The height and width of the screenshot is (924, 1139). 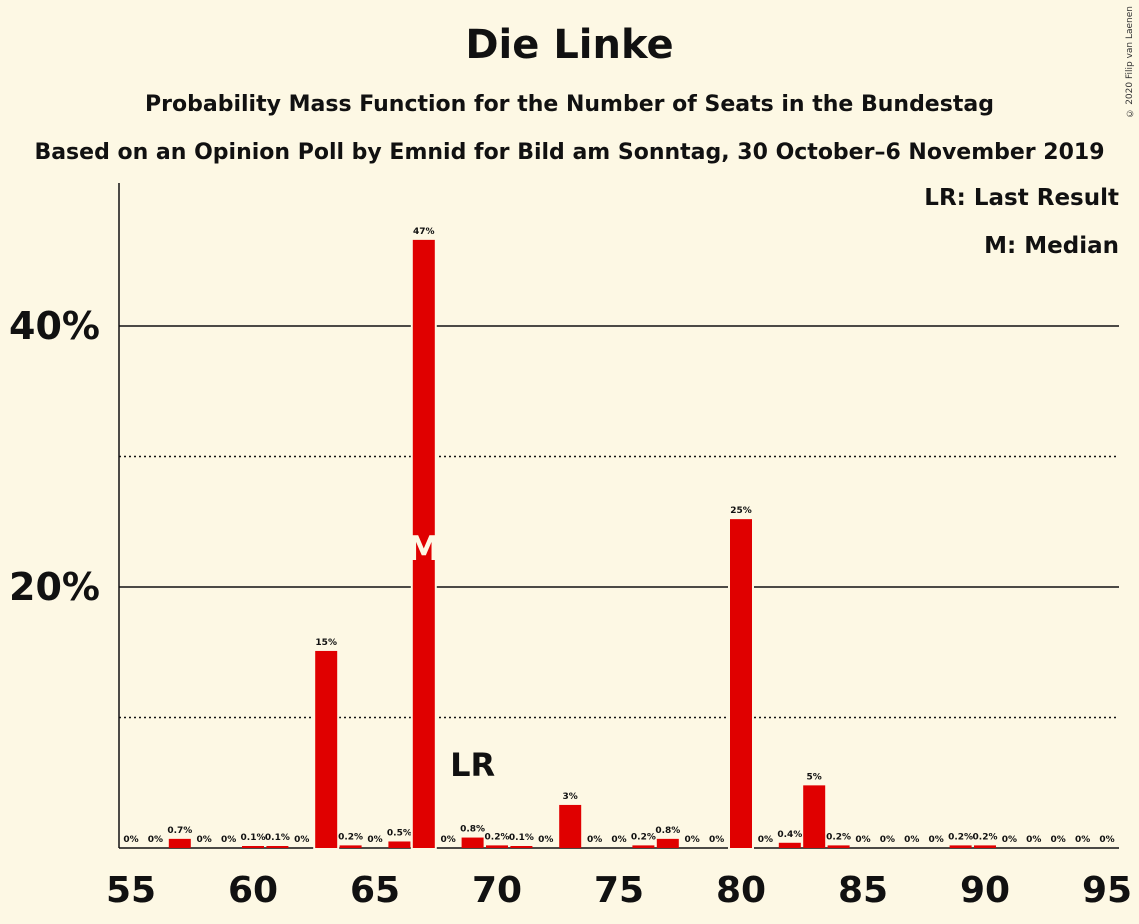 I want to click on x-tick-label: 75, so click(x=619, y=890).